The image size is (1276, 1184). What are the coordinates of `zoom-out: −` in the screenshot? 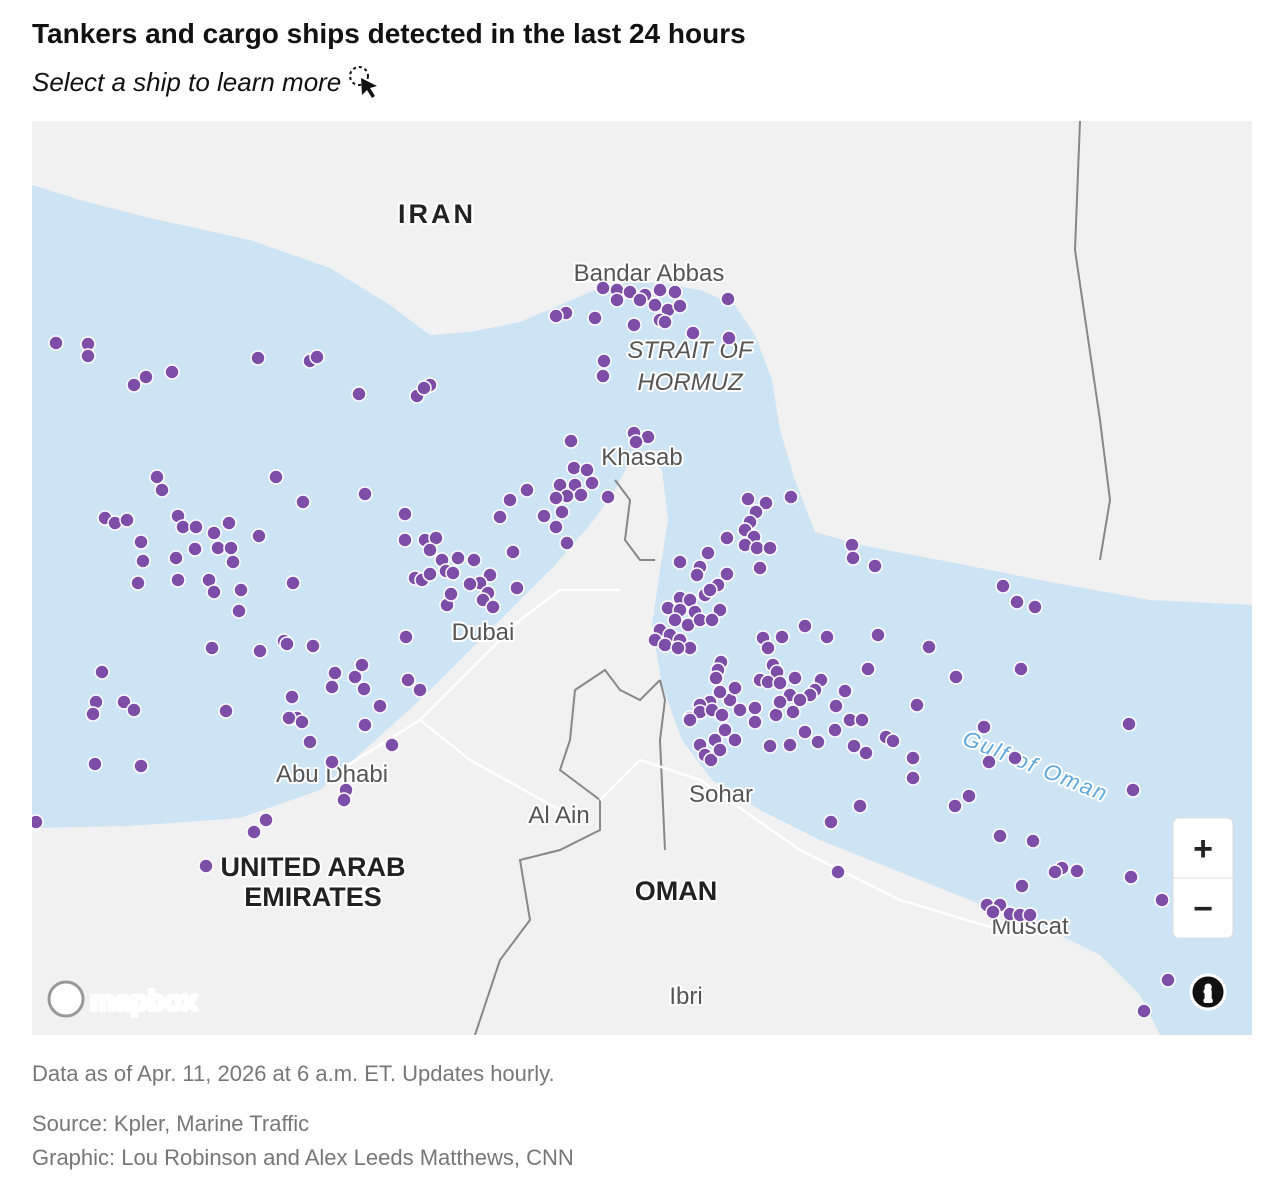 It's located at (1203, 909).